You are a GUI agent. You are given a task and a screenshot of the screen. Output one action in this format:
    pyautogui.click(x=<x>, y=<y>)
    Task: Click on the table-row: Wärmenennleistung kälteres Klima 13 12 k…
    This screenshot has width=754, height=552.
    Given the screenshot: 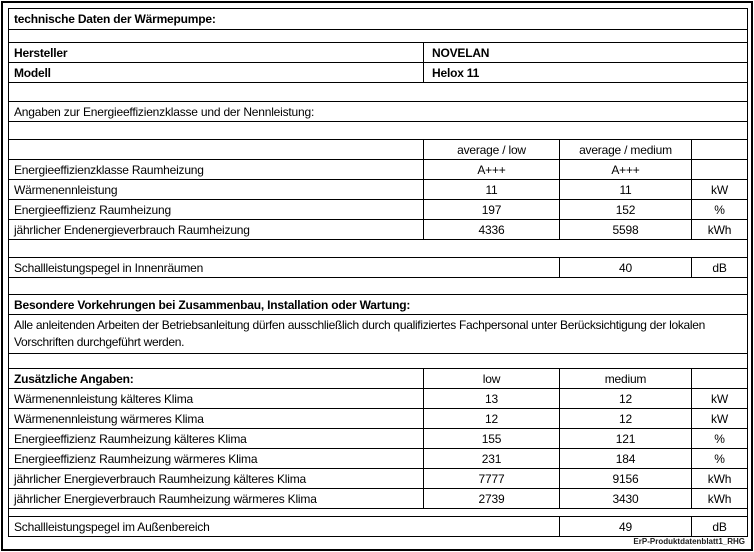 What is the action you would take?
    pyautogui.click(x=378, y=399)
    